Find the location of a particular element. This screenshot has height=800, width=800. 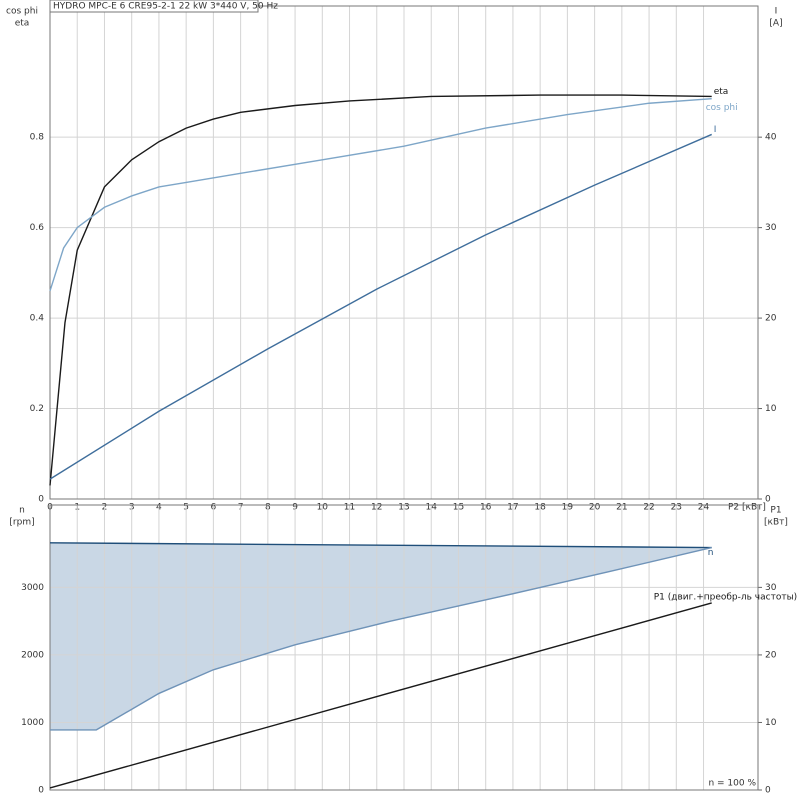

y-axis-label: eta is located at coordinates (22, 24).